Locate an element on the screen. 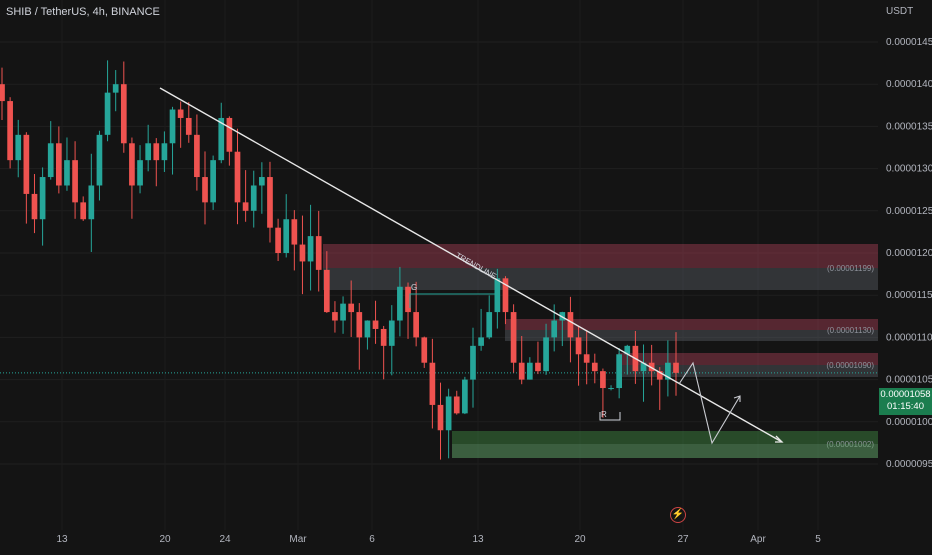  zone-label: (0.00001130) is located at coordinates (850, 330).